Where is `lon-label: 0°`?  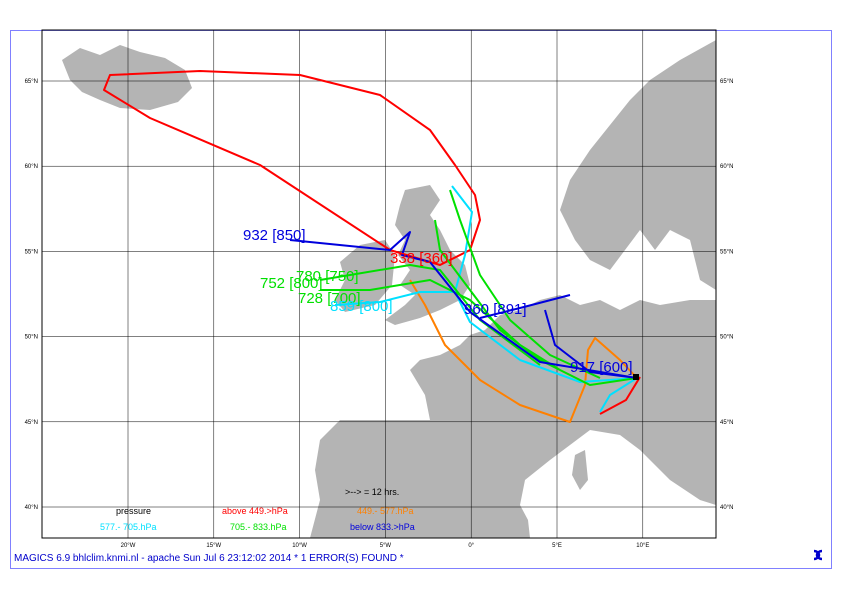
lon-label: 0° is located at coordinates (471, 546).